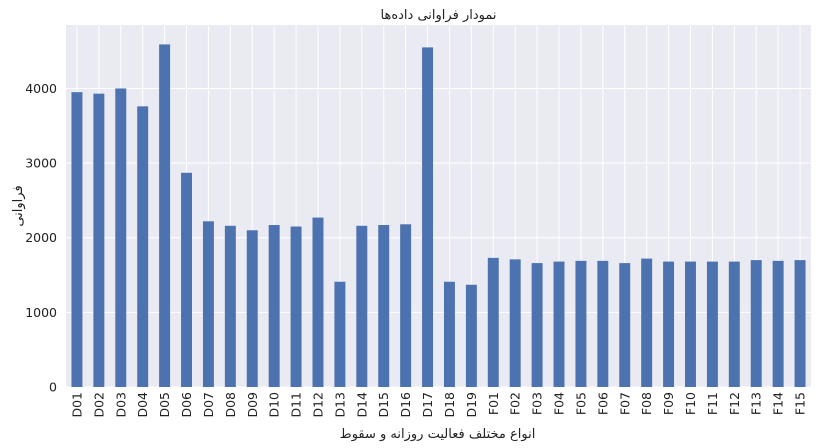 The height and width of the screenshot is (448, 819). Describe the element at coordinates (559, 324) in the screenshot. I see `bar-F04` at that location.